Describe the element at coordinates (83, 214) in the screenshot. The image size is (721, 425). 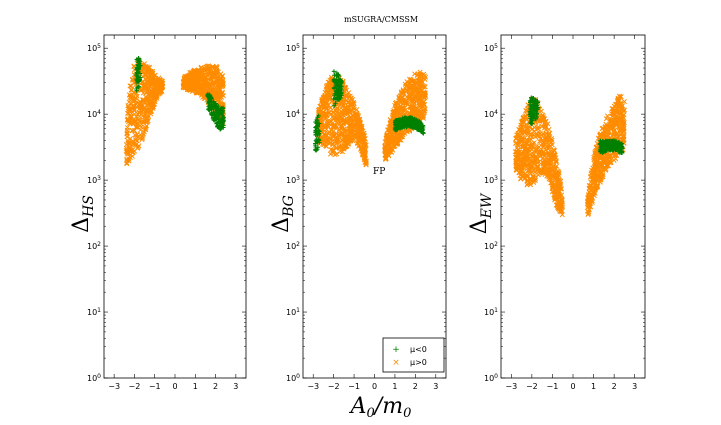
I see `y-axis-label-panel-1: ΔHS` at that location.